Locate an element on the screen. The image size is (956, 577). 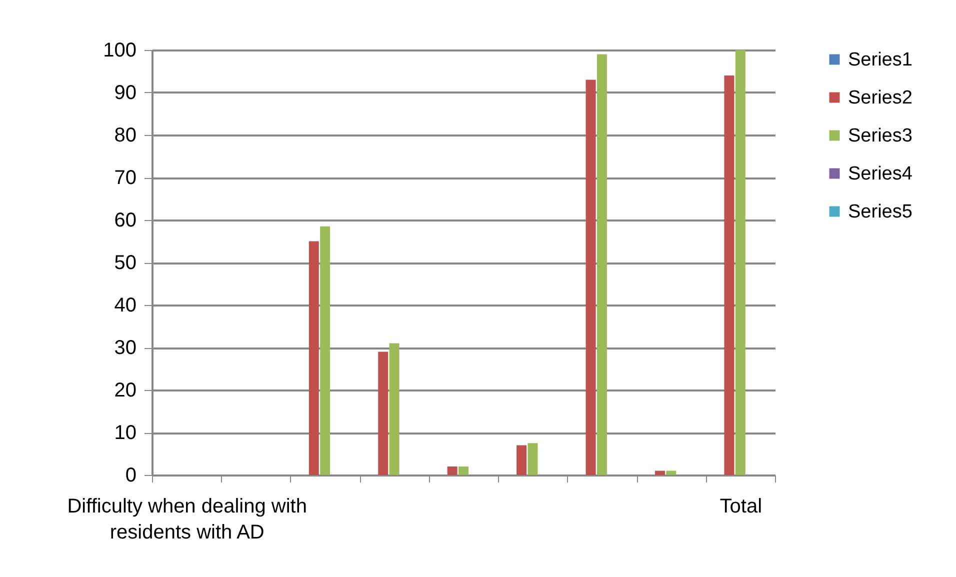
y-tick-label: 90 is located at coordinates (125, 93).